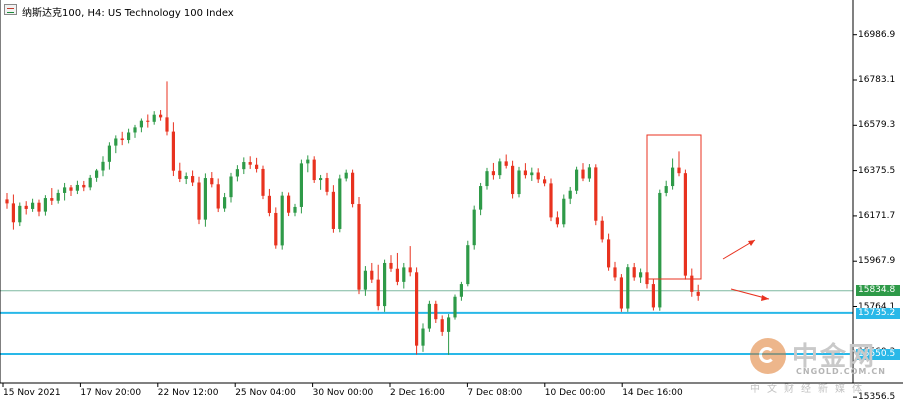 Image resolution: width=903 pixels, height=407 pixels. Describe the element at coordinates (674, 207) in the screenshot. I see `highlight-box` at that location.